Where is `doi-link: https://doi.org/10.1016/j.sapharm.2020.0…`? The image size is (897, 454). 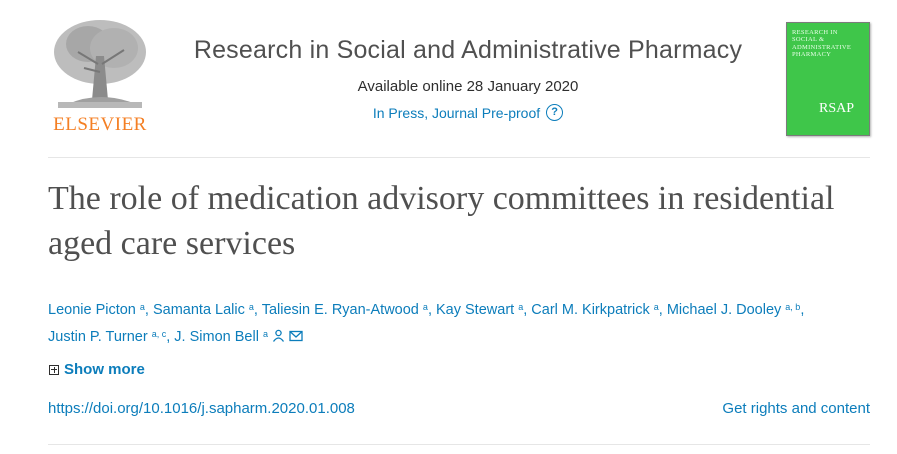
doi-link: https://doi.org/10.1016/j.sapharm.2020.0… is located at coordinates (201, 408).